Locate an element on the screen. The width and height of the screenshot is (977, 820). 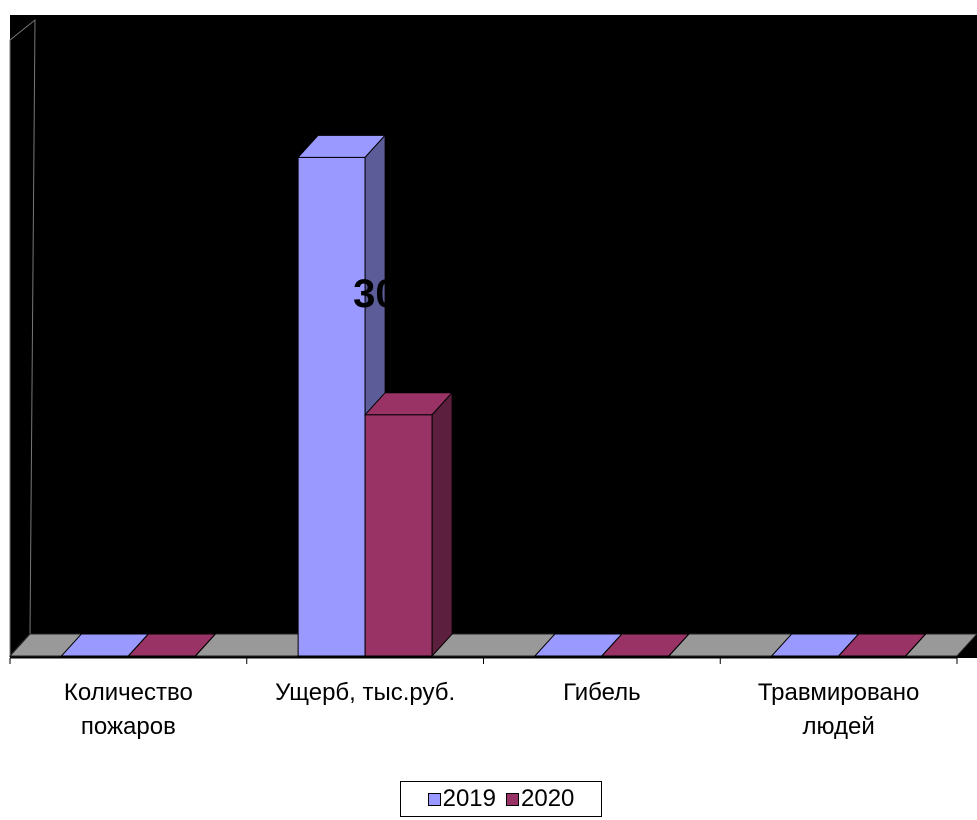
legend-item: 2019 is located at coordinates (461, 799).